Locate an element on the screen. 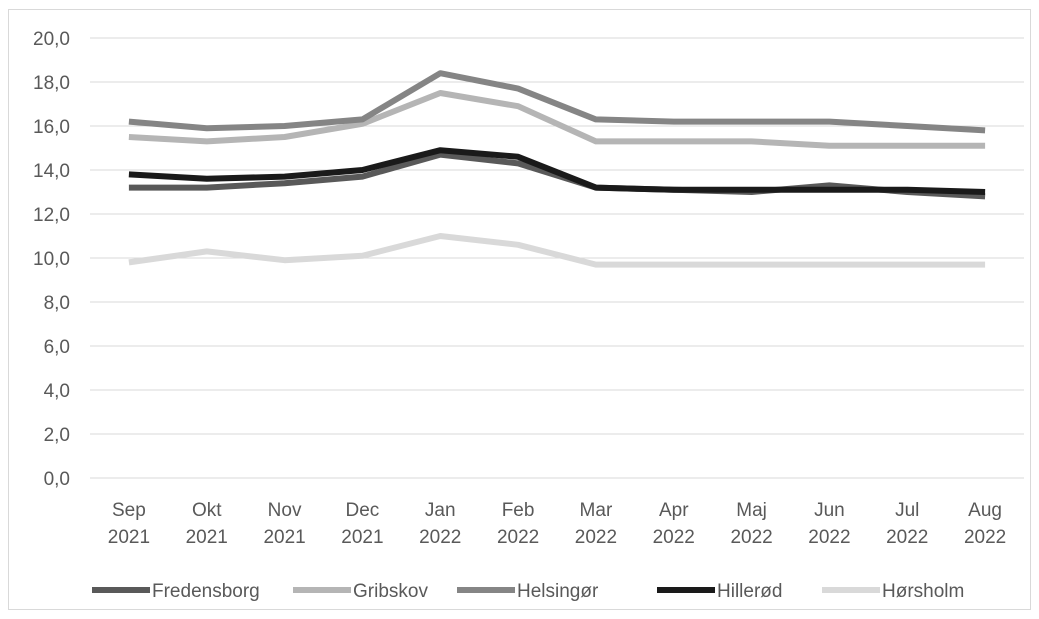 Image resolution: width=1039 pixels, height=619 pixels. y-tick-label: 12,0 is located at coordinates (51, 215).